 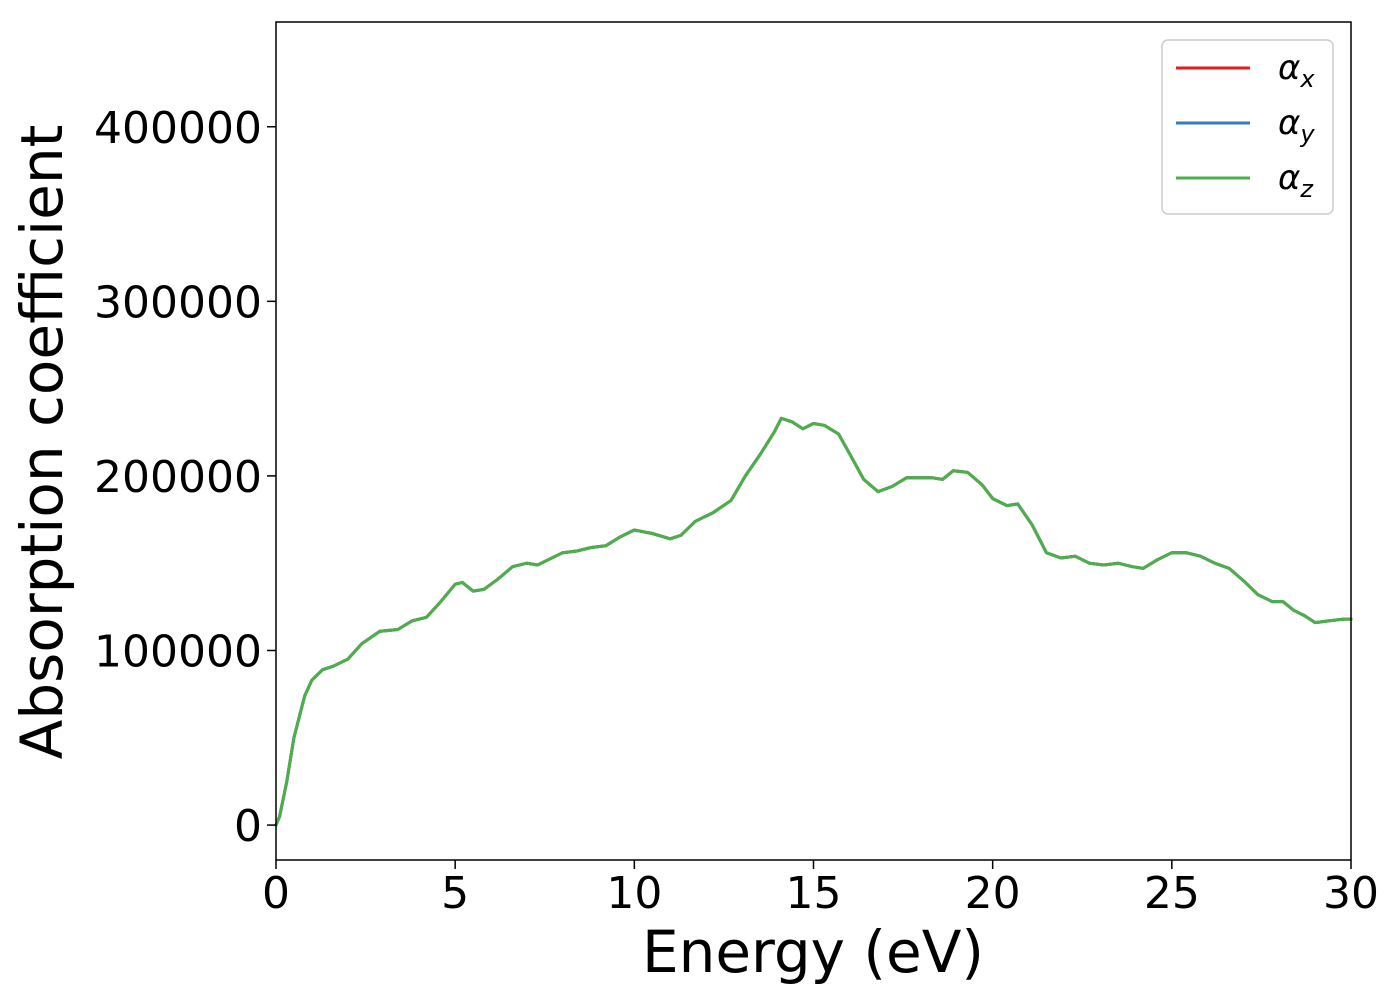 I want to click on y-tick-label: 200000, so click(x=178, y=477).